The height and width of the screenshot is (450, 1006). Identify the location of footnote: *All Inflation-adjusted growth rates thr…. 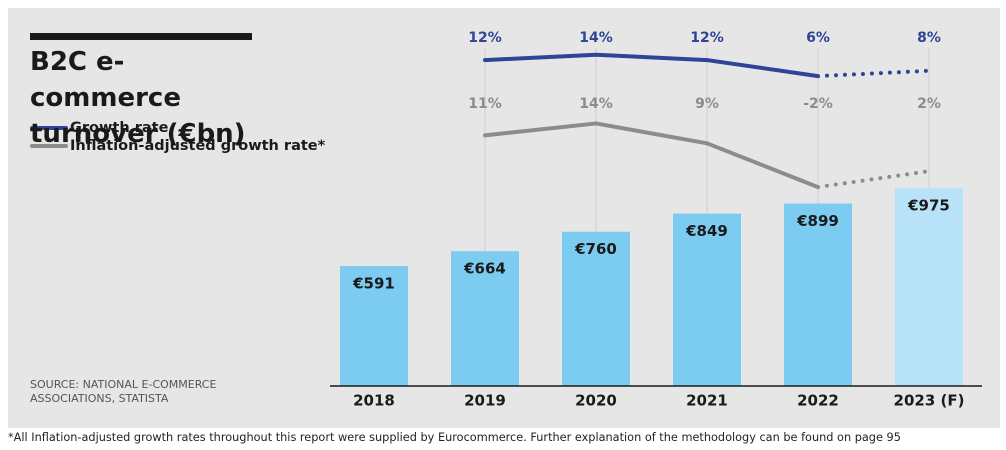
(454, 437).